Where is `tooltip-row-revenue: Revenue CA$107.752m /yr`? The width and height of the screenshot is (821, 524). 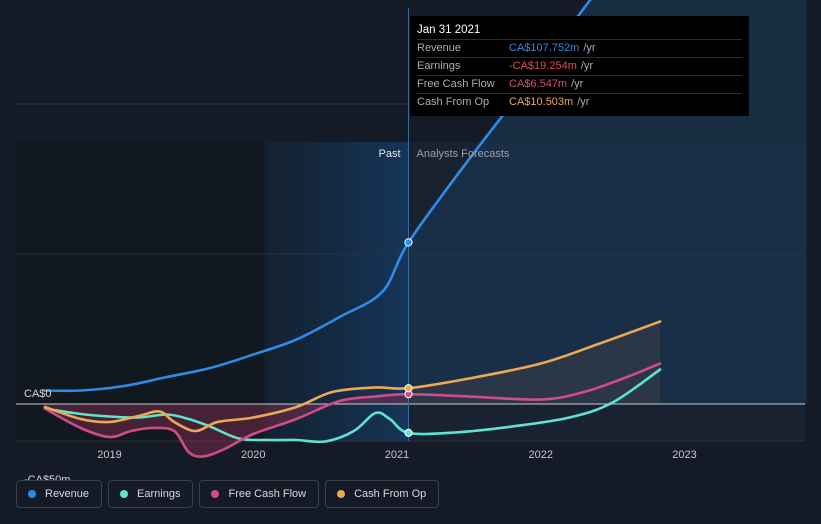
tooltip-row-revenue: Revenue CA$107.752m /yr is located at coordinates (579, 49).